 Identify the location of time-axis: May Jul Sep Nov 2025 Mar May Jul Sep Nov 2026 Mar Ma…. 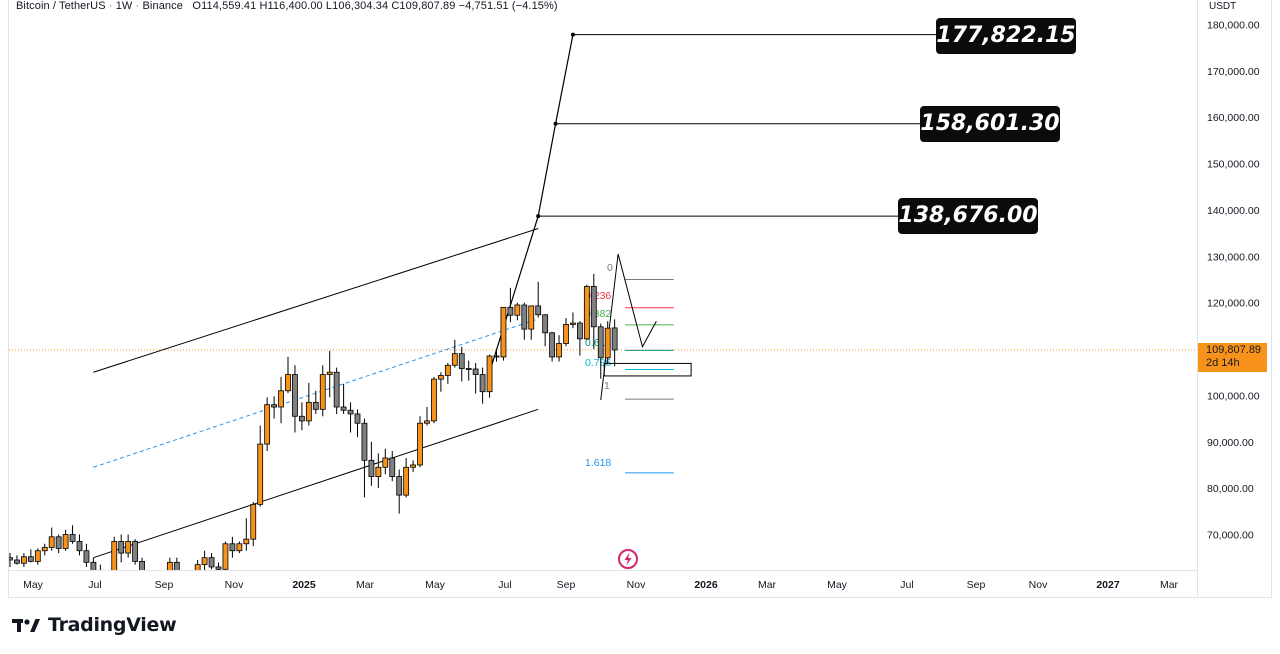
(603, 581).